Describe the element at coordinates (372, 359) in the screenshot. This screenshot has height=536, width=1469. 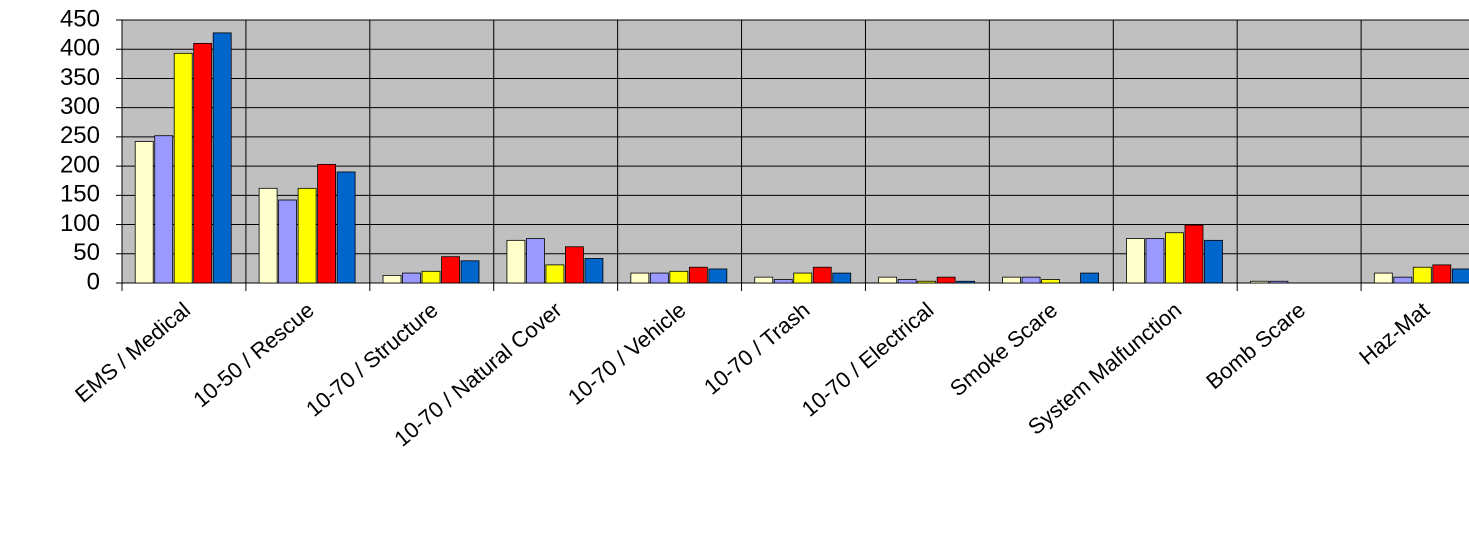
I see `x-tick-label: 10-70 / Structure` at that location.